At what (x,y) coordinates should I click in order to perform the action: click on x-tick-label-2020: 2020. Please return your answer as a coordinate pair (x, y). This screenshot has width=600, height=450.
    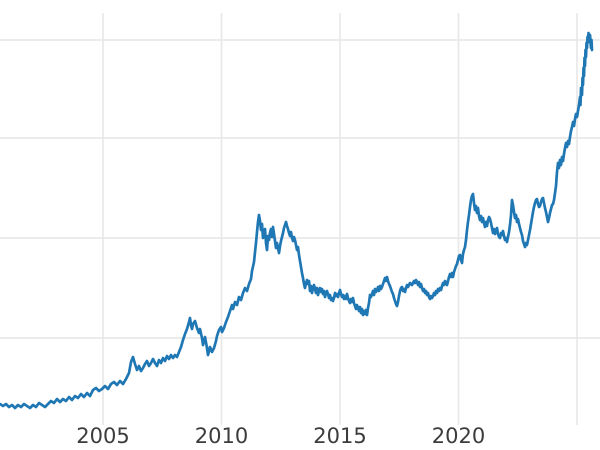
    Looking at the image, I should click on (458, 436).